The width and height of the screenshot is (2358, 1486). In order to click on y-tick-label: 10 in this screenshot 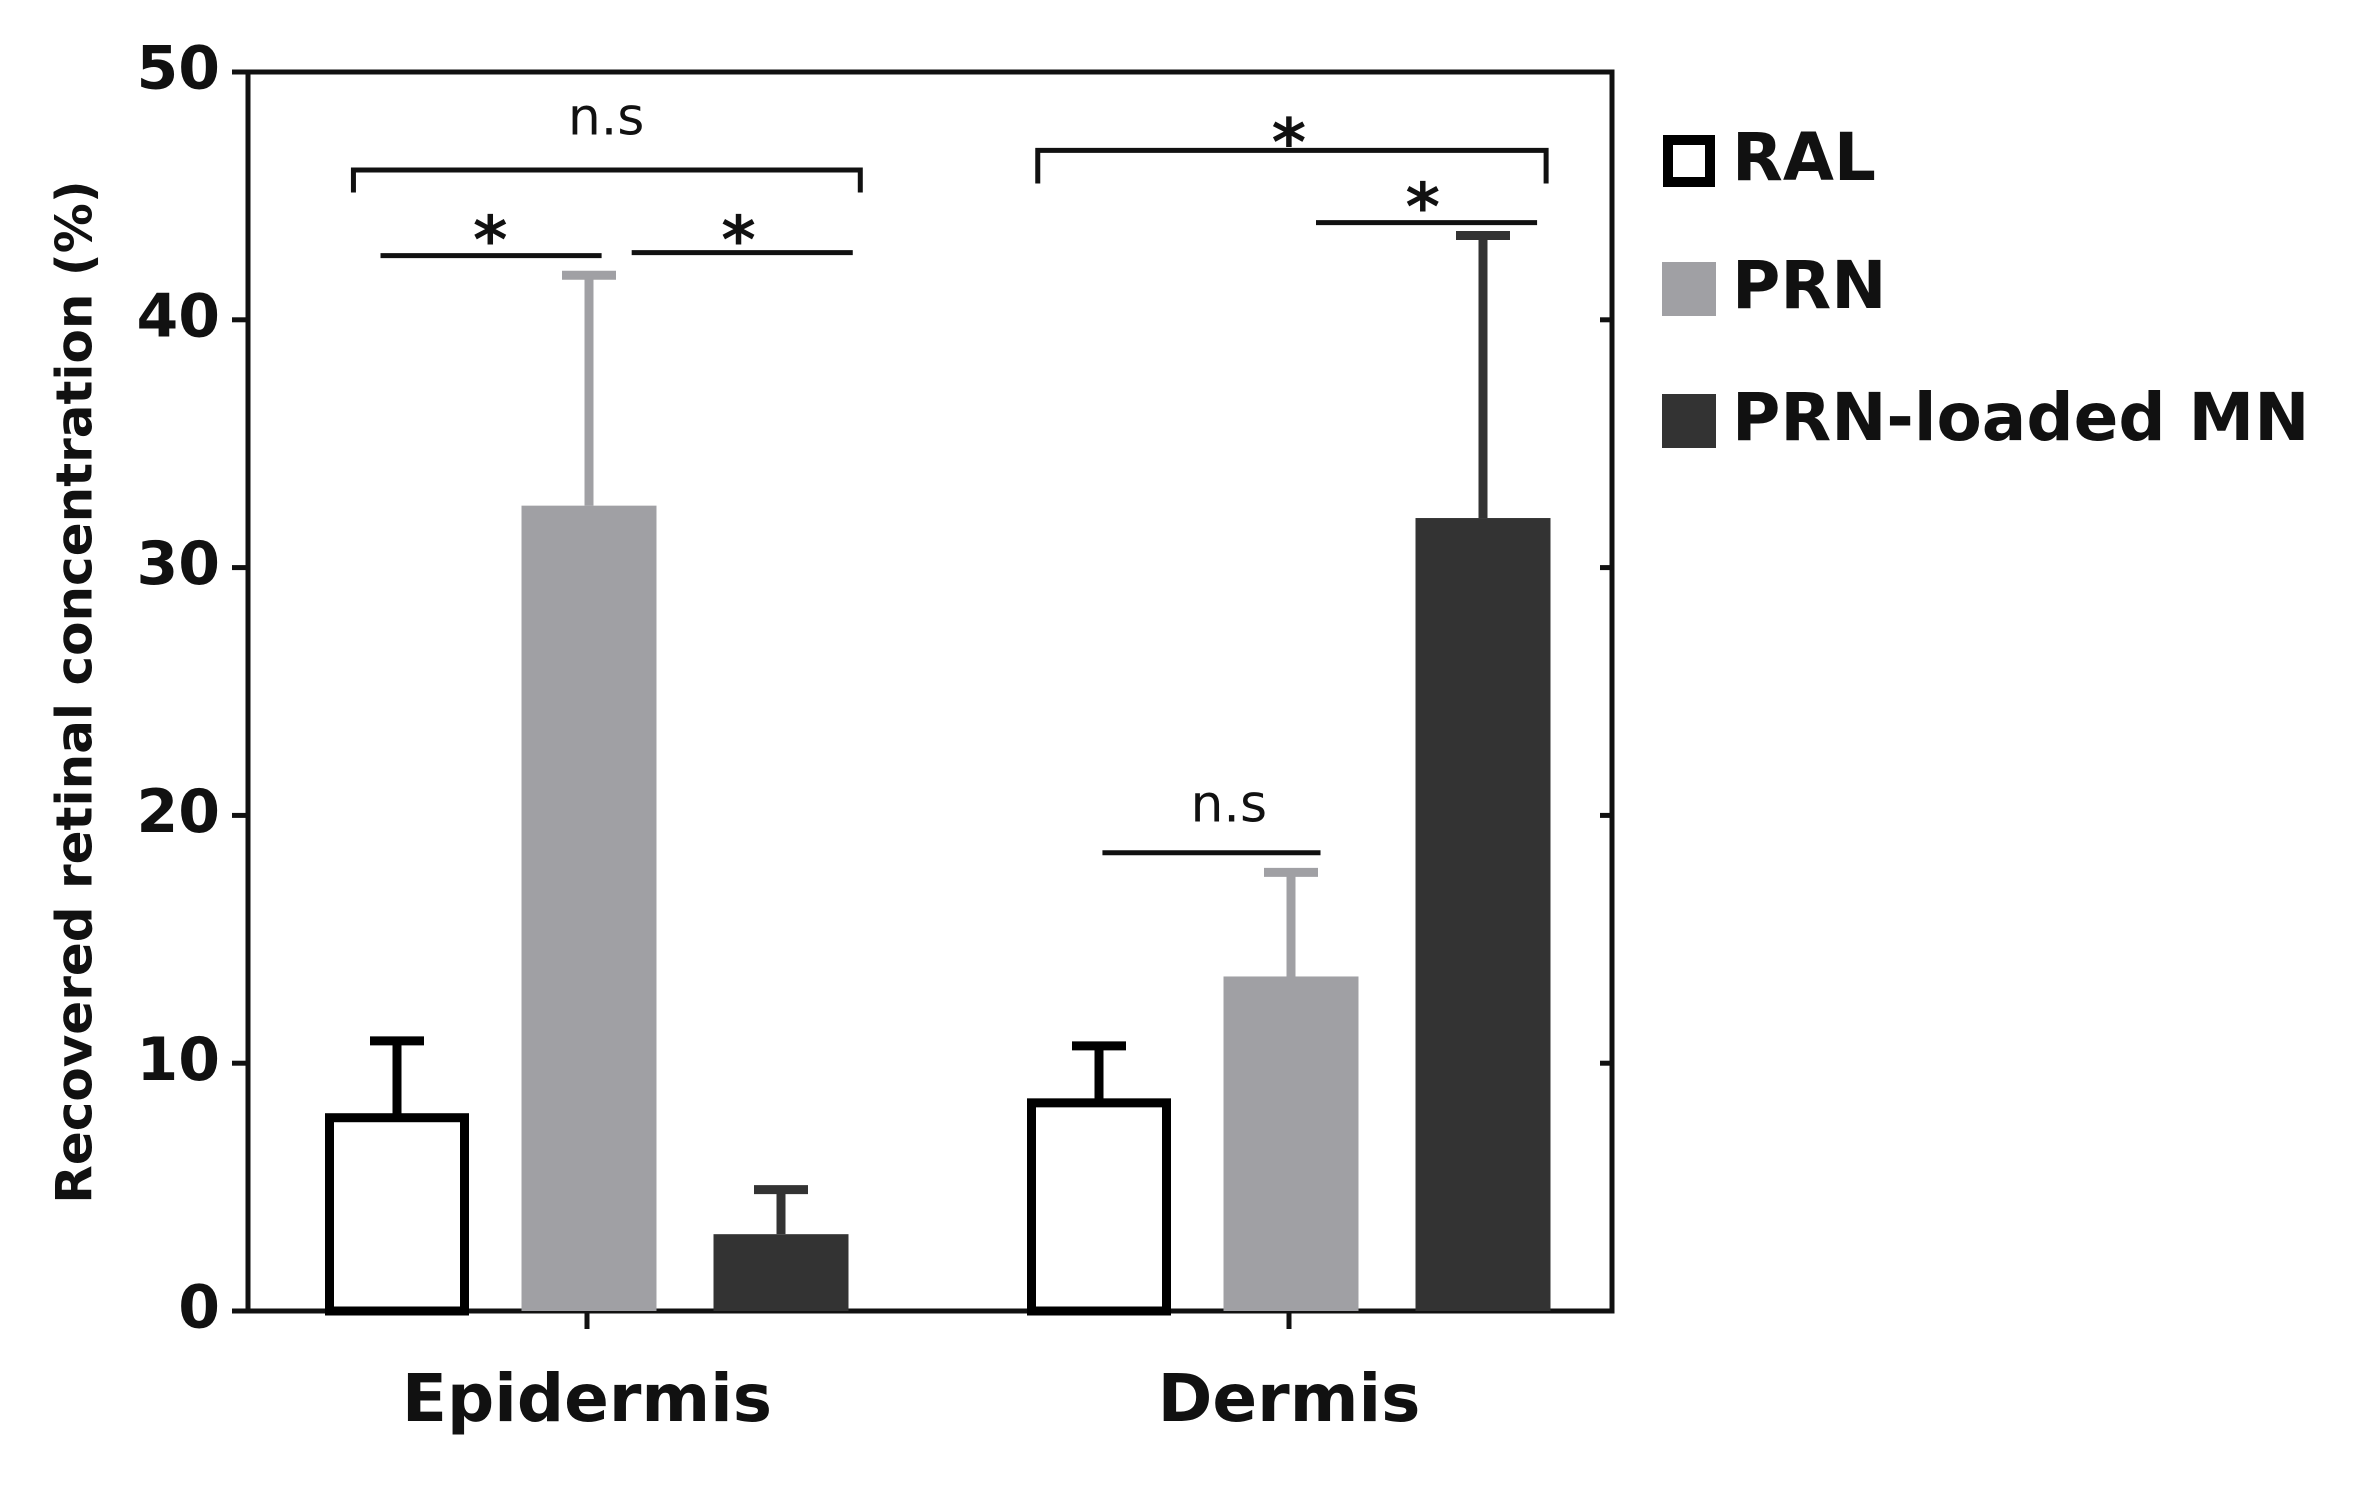, I will do `click(179, 1060)`.